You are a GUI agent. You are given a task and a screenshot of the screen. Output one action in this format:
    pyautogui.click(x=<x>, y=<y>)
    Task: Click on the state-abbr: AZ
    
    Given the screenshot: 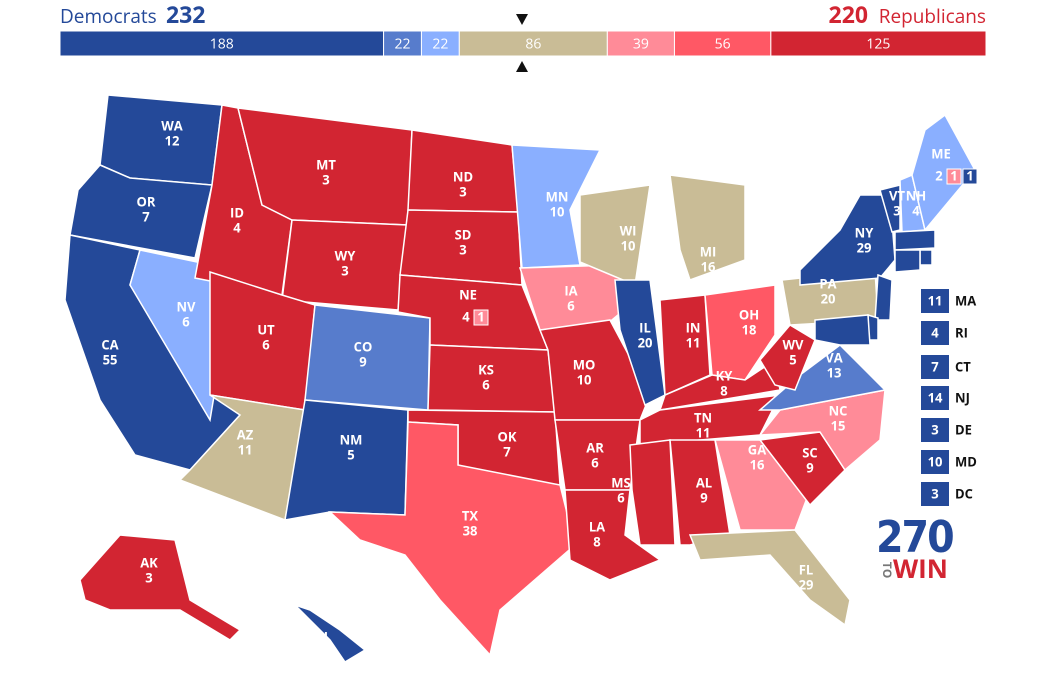 What is the action you would take?
    pyautogui.click(x=245, y=434)
    